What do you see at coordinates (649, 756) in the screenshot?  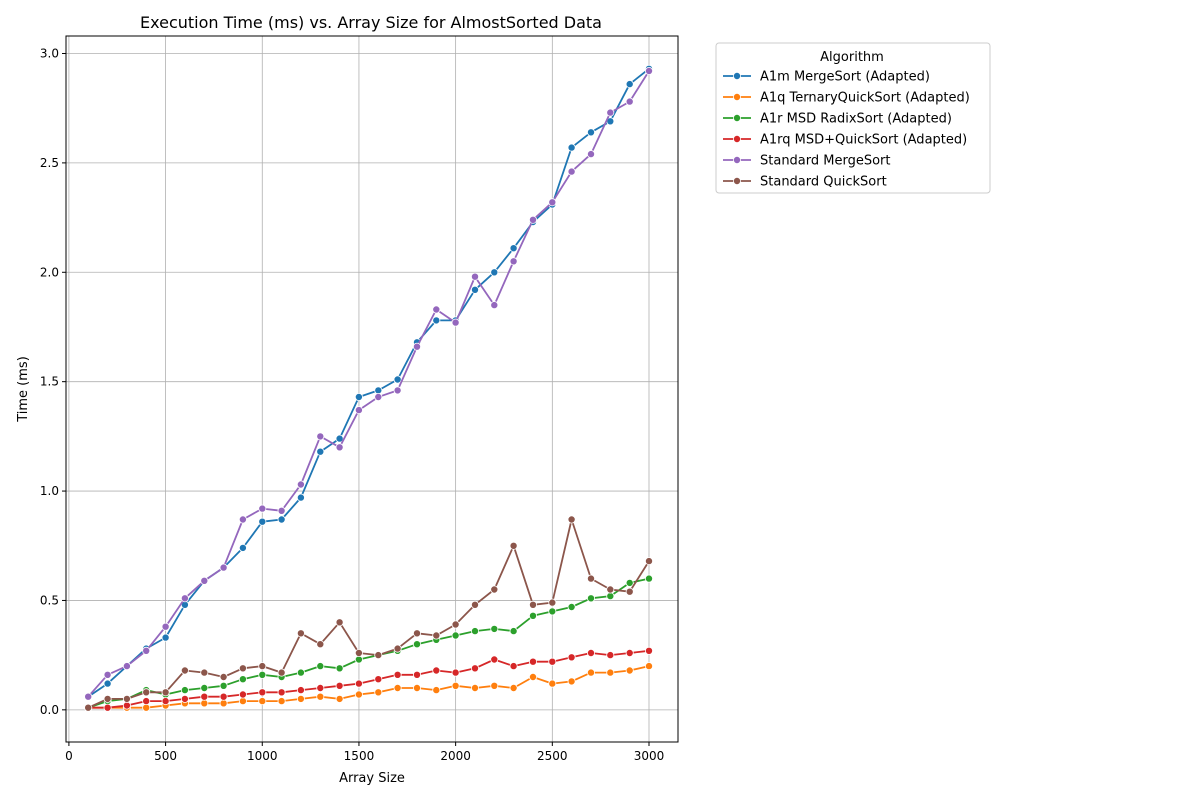 I see `x-tick-label: 3000` at bounding box center [649, 756].